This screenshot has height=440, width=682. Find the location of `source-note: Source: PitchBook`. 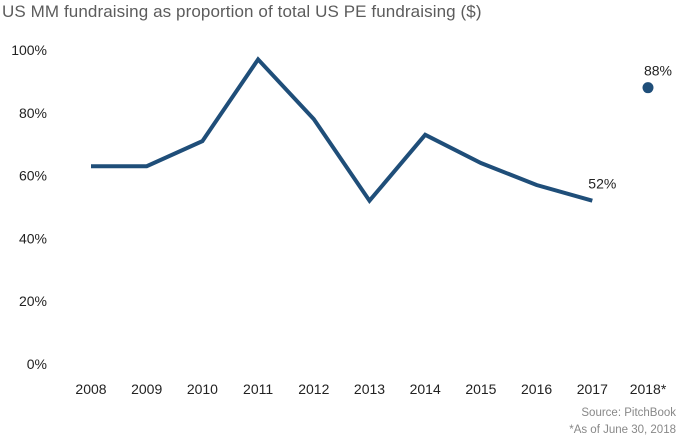

source-note: Source: PitchBook is located at coordinates (628, 413).